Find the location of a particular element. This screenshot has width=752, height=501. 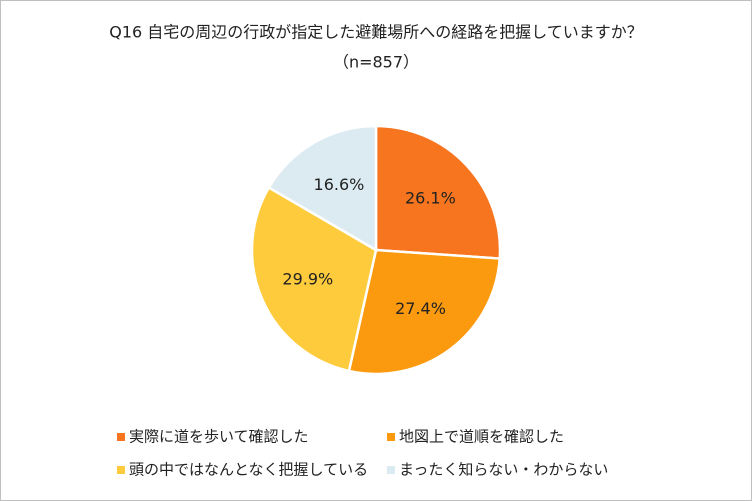

data-label: 29.9% is located at coordinates (307, 278).